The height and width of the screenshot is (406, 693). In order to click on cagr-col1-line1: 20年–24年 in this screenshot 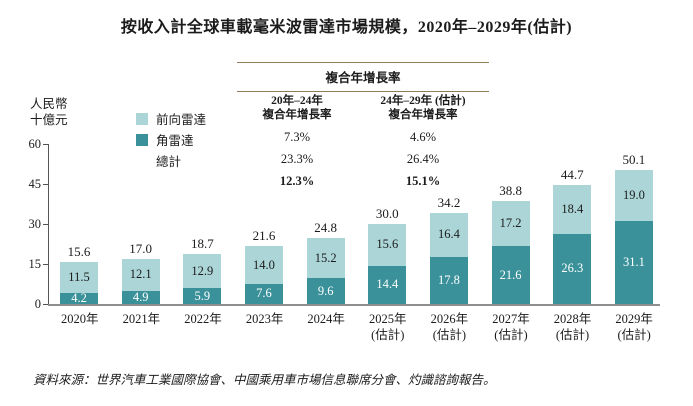, I will do `click(297, 101)`.